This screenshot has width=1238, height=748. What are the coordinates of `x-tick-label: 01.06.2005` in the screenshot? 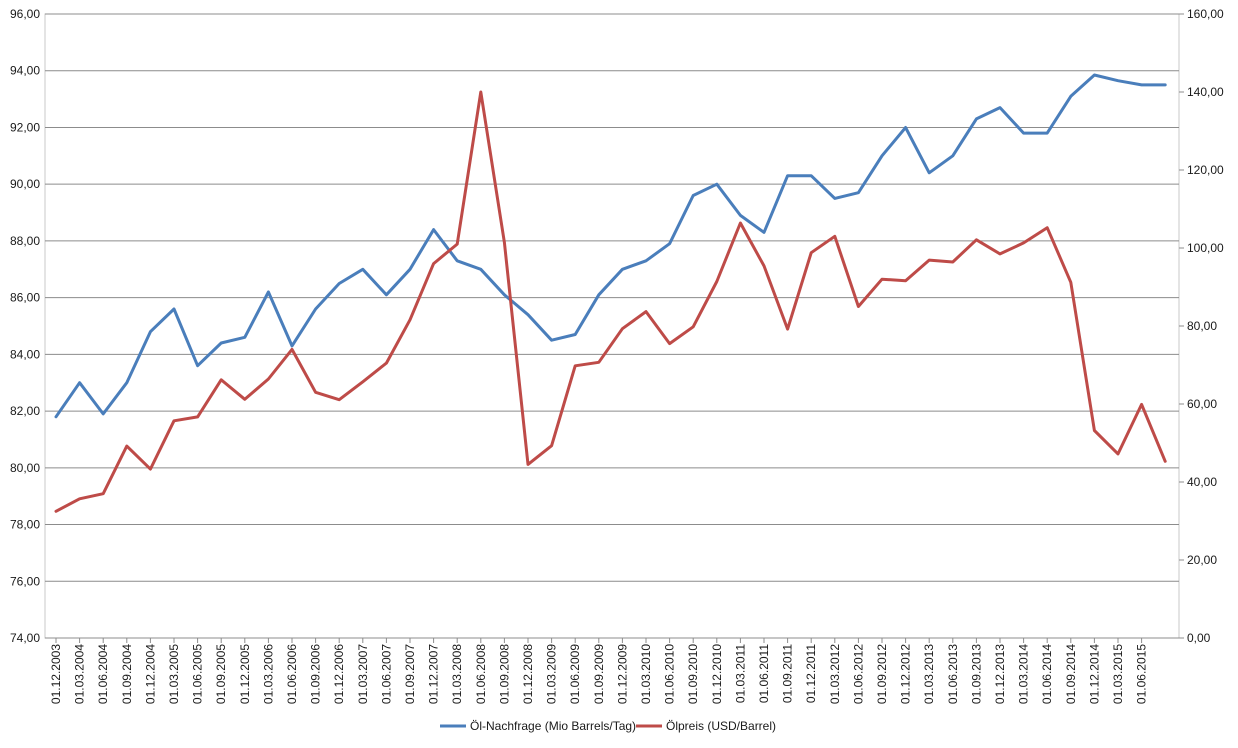 It's located at (198, 674).